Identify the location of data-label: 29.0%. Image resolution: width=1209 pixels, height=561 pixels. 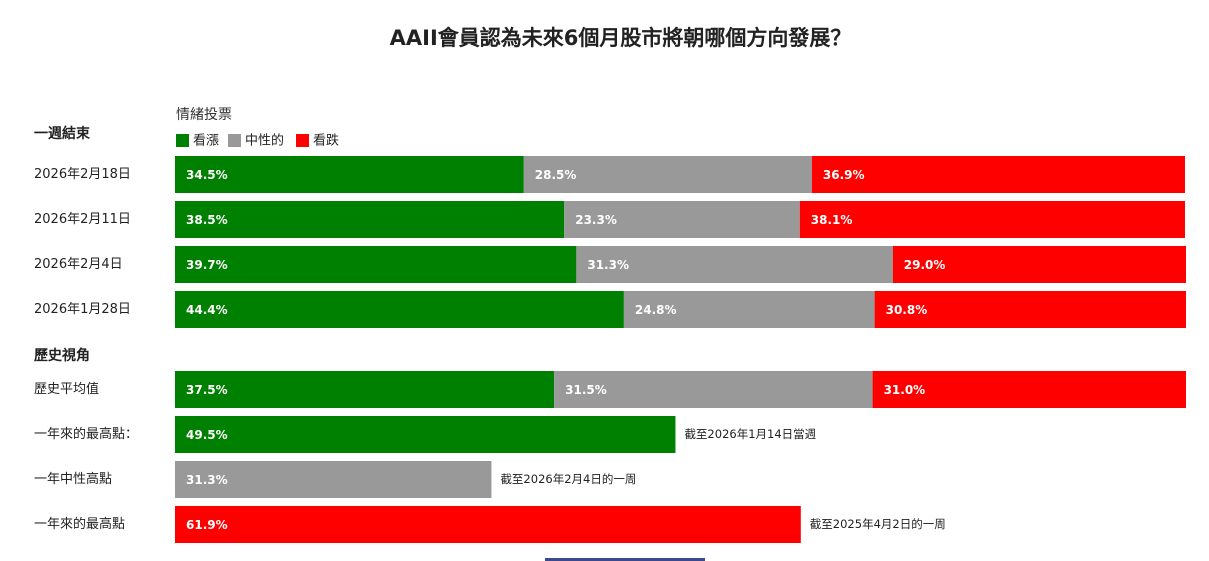
(925, 265).